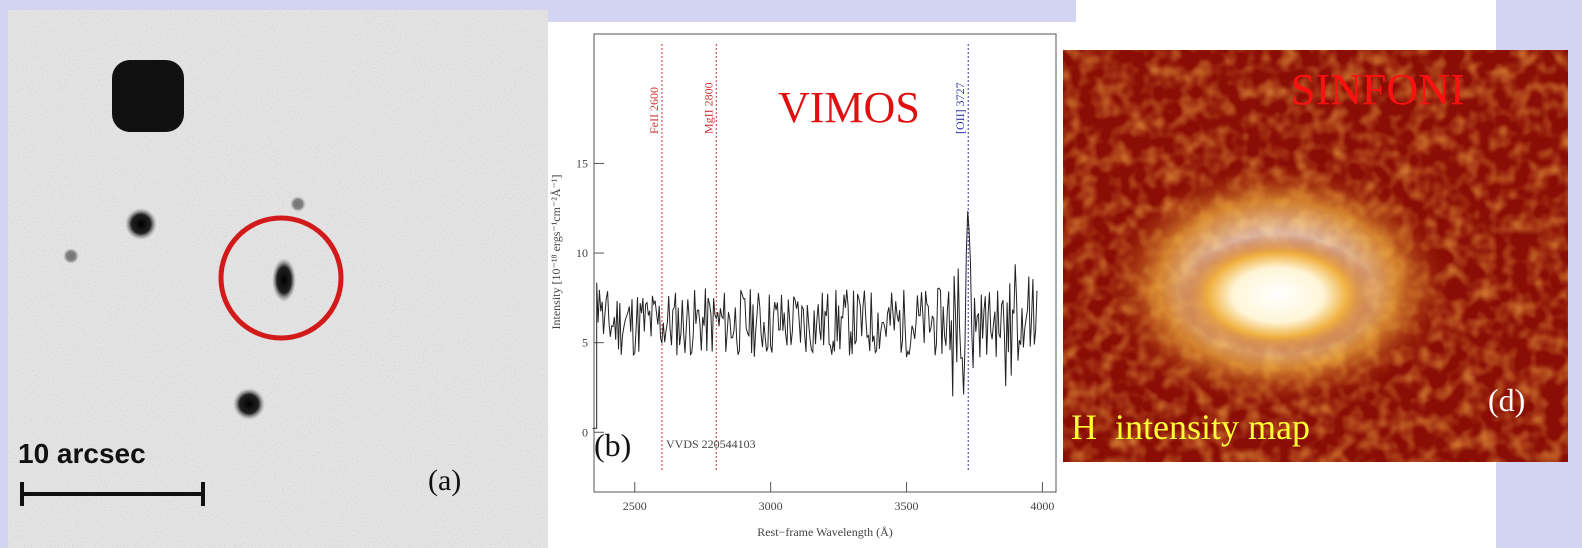 The image size is (1582, 548). Describe the element at coordinates (613, 445) in the screenshot. I see `panel-letter-b: (b)` at that location.